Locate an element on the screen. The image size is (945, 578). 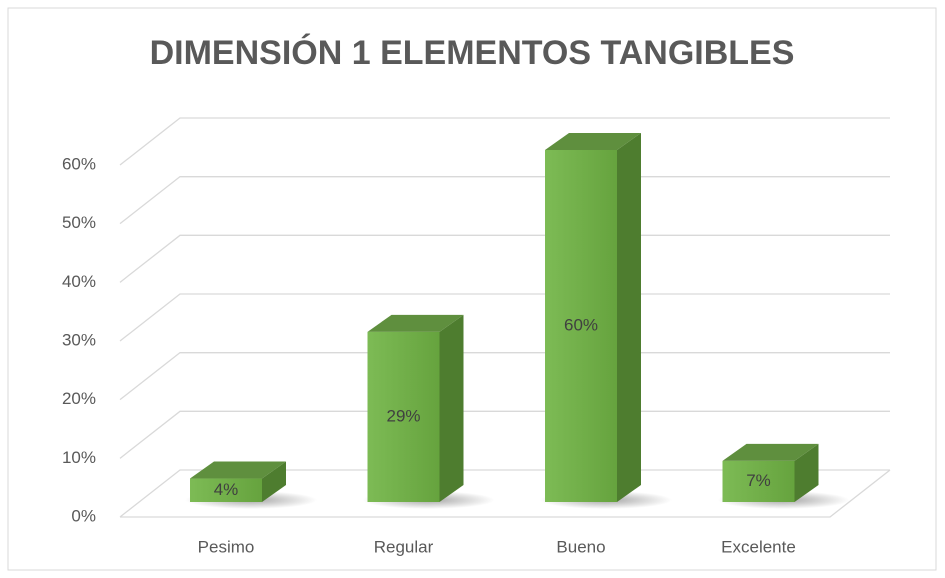
chart-title: DIMENSIÓN 1 ELEMENTOS TANGIBLES is located at coordinates (472, 53).